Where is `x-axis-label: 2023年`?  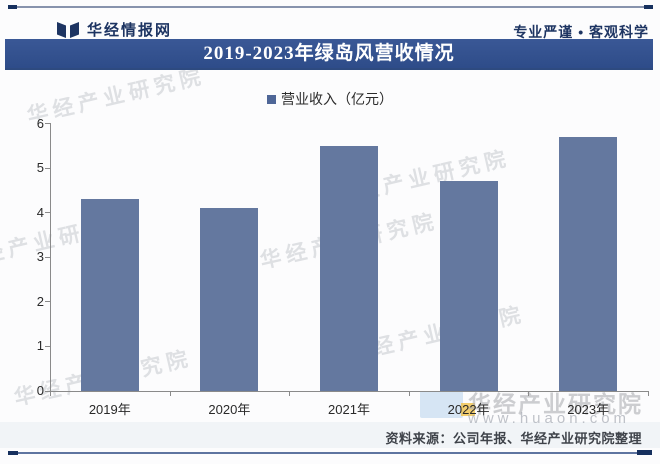
x-axis-label: 2023年 is located at coordinates (588, 409).